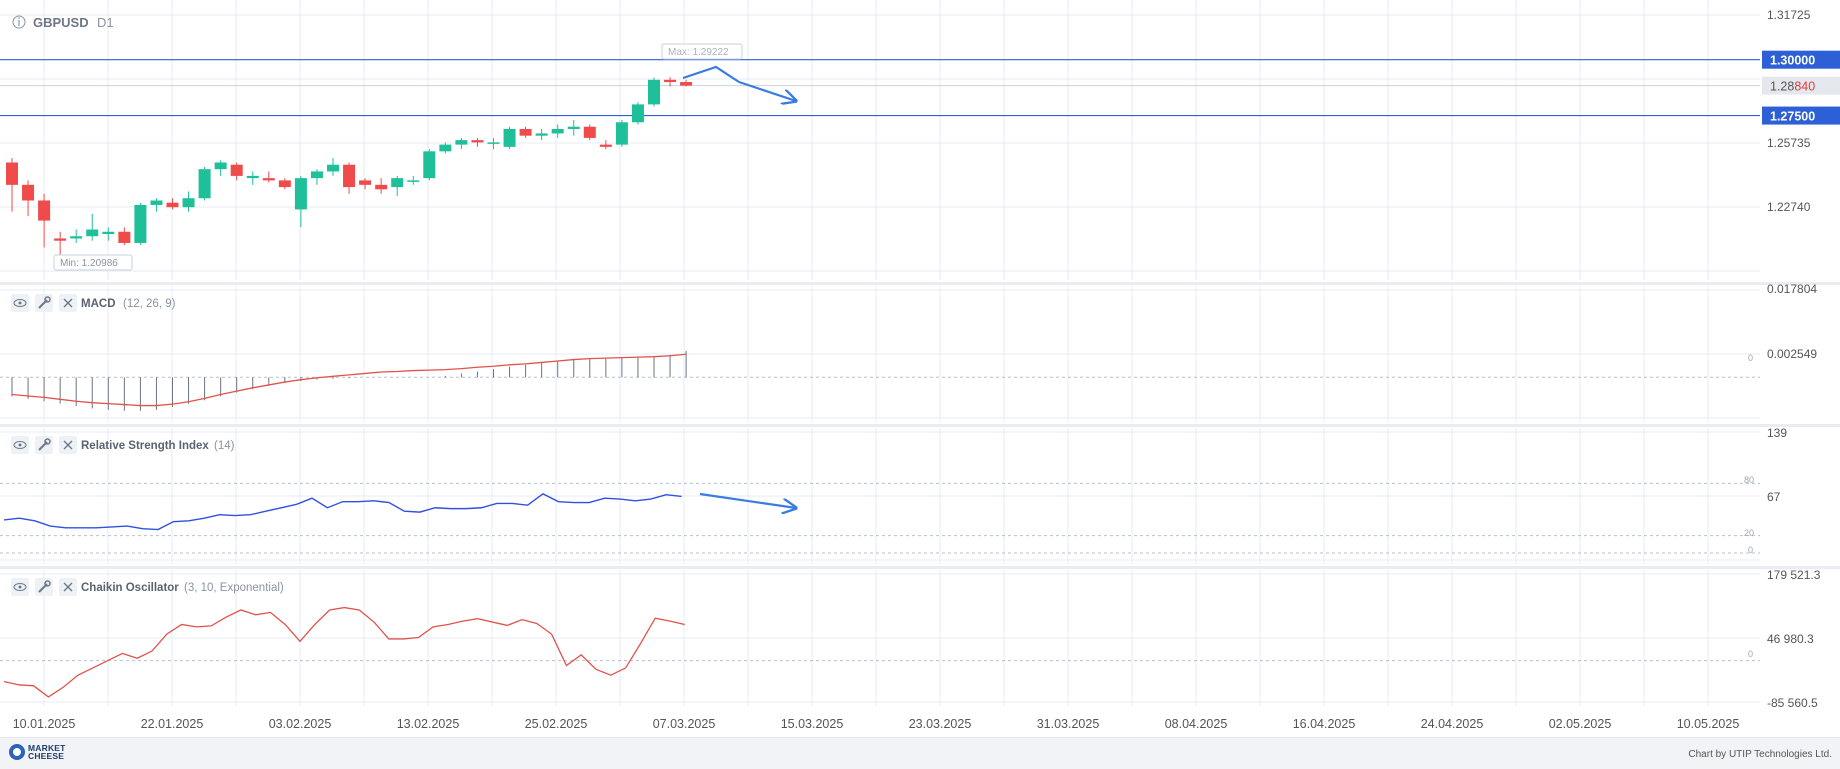 The height and width of the screenshot is (769, 1840). Describe the element at coordinates (300, 724) in the screenshot. I see `x-axis-date-label: 03.02.2025` at that location.